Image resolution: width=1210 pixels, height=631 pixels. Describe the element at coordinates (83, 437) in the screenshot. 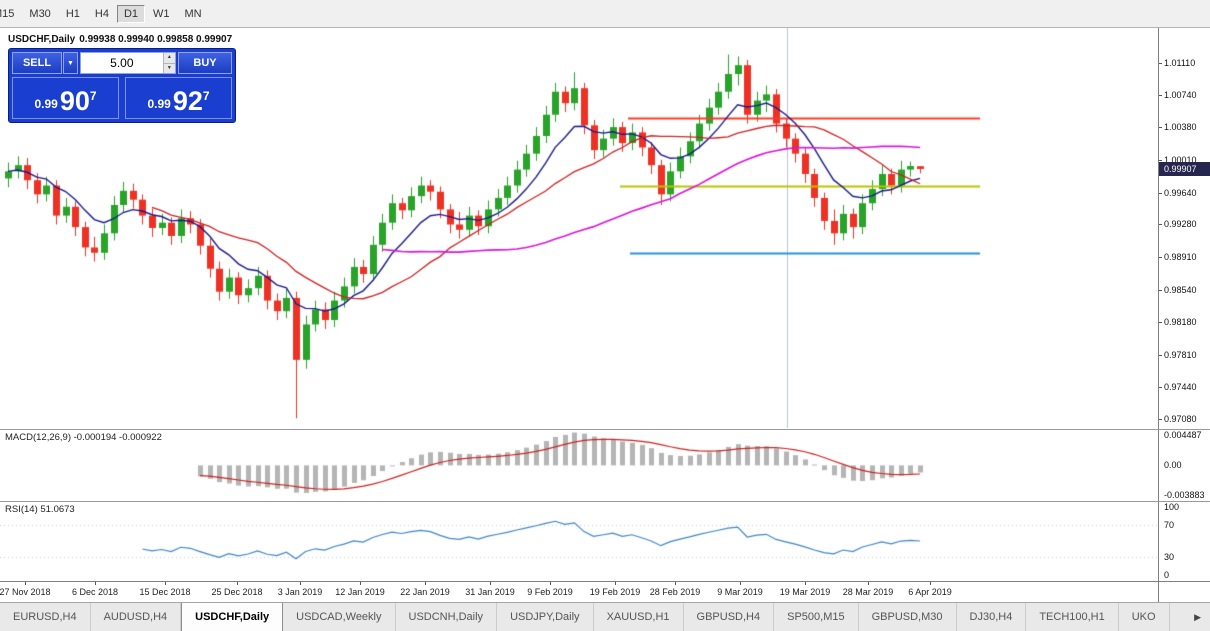

I see `macd-label: MACD(12,26,9) -0.000194 -0.000922` at that location.